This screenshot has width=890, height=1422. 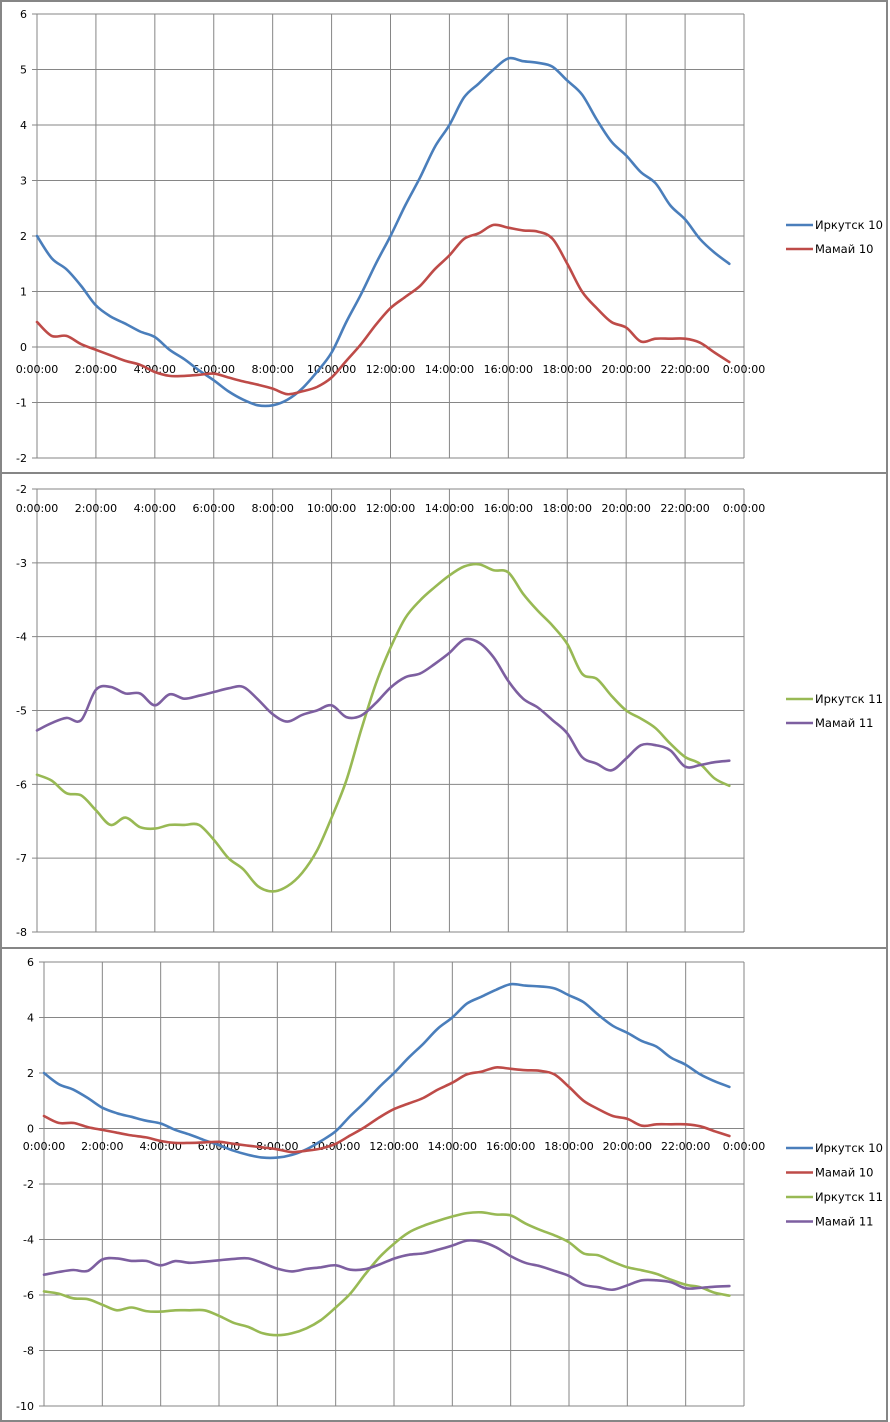 I want to click on legend: Иркутск 10 Мамай 10, so click(x=834, y=237).